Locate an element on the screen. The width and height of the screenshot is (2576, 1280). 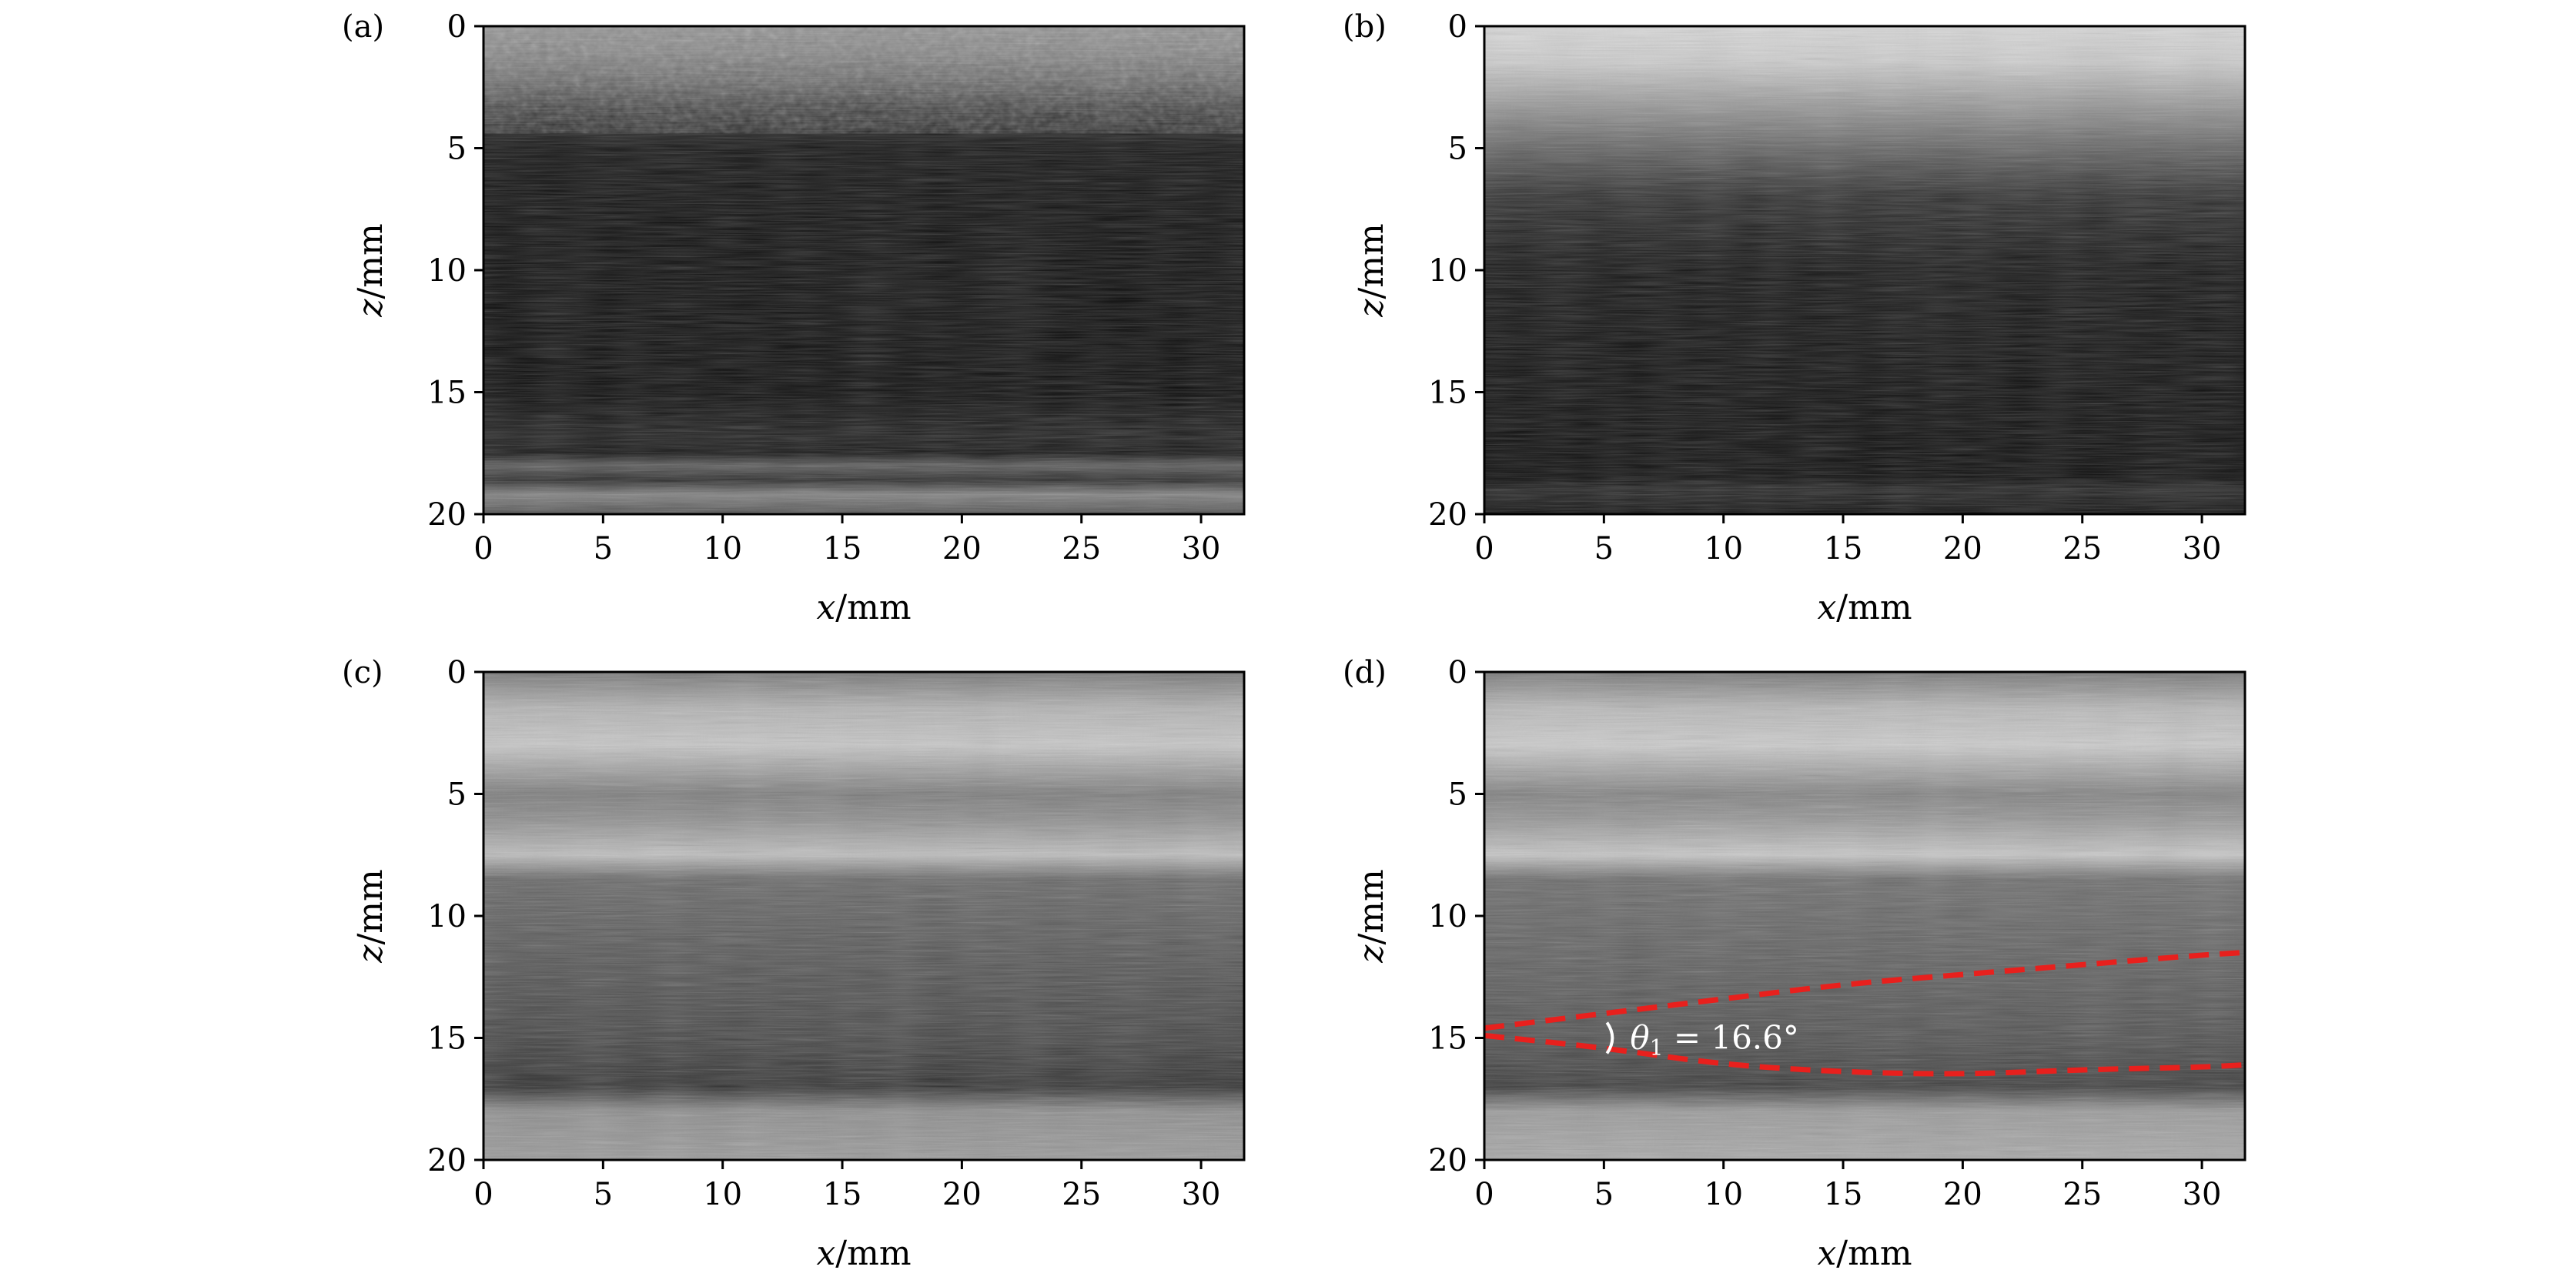
dashed-boundary-lower is located at coordinates (1864, 1054).